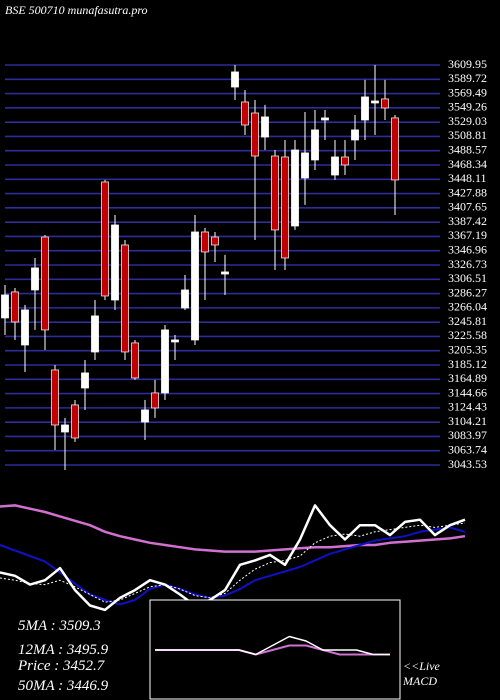  I want to click on macd-label: MACD, so click(419, 681).